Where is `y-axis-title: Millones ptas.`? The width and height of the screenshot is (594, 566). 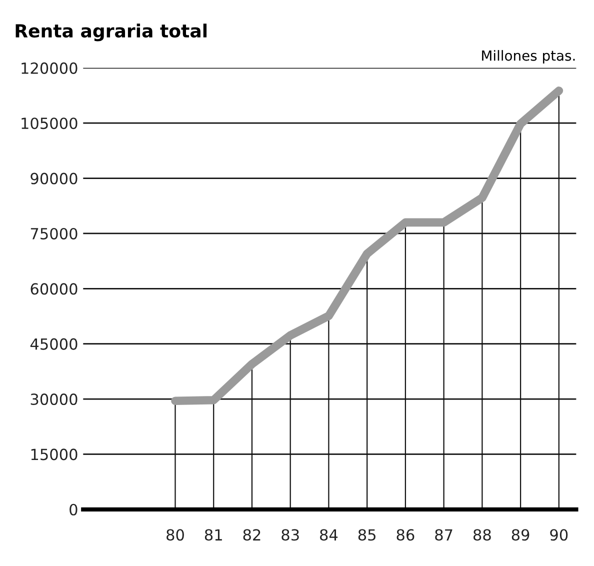
y-axis-title: Millones ptas. is located at coordinates (528, 57).